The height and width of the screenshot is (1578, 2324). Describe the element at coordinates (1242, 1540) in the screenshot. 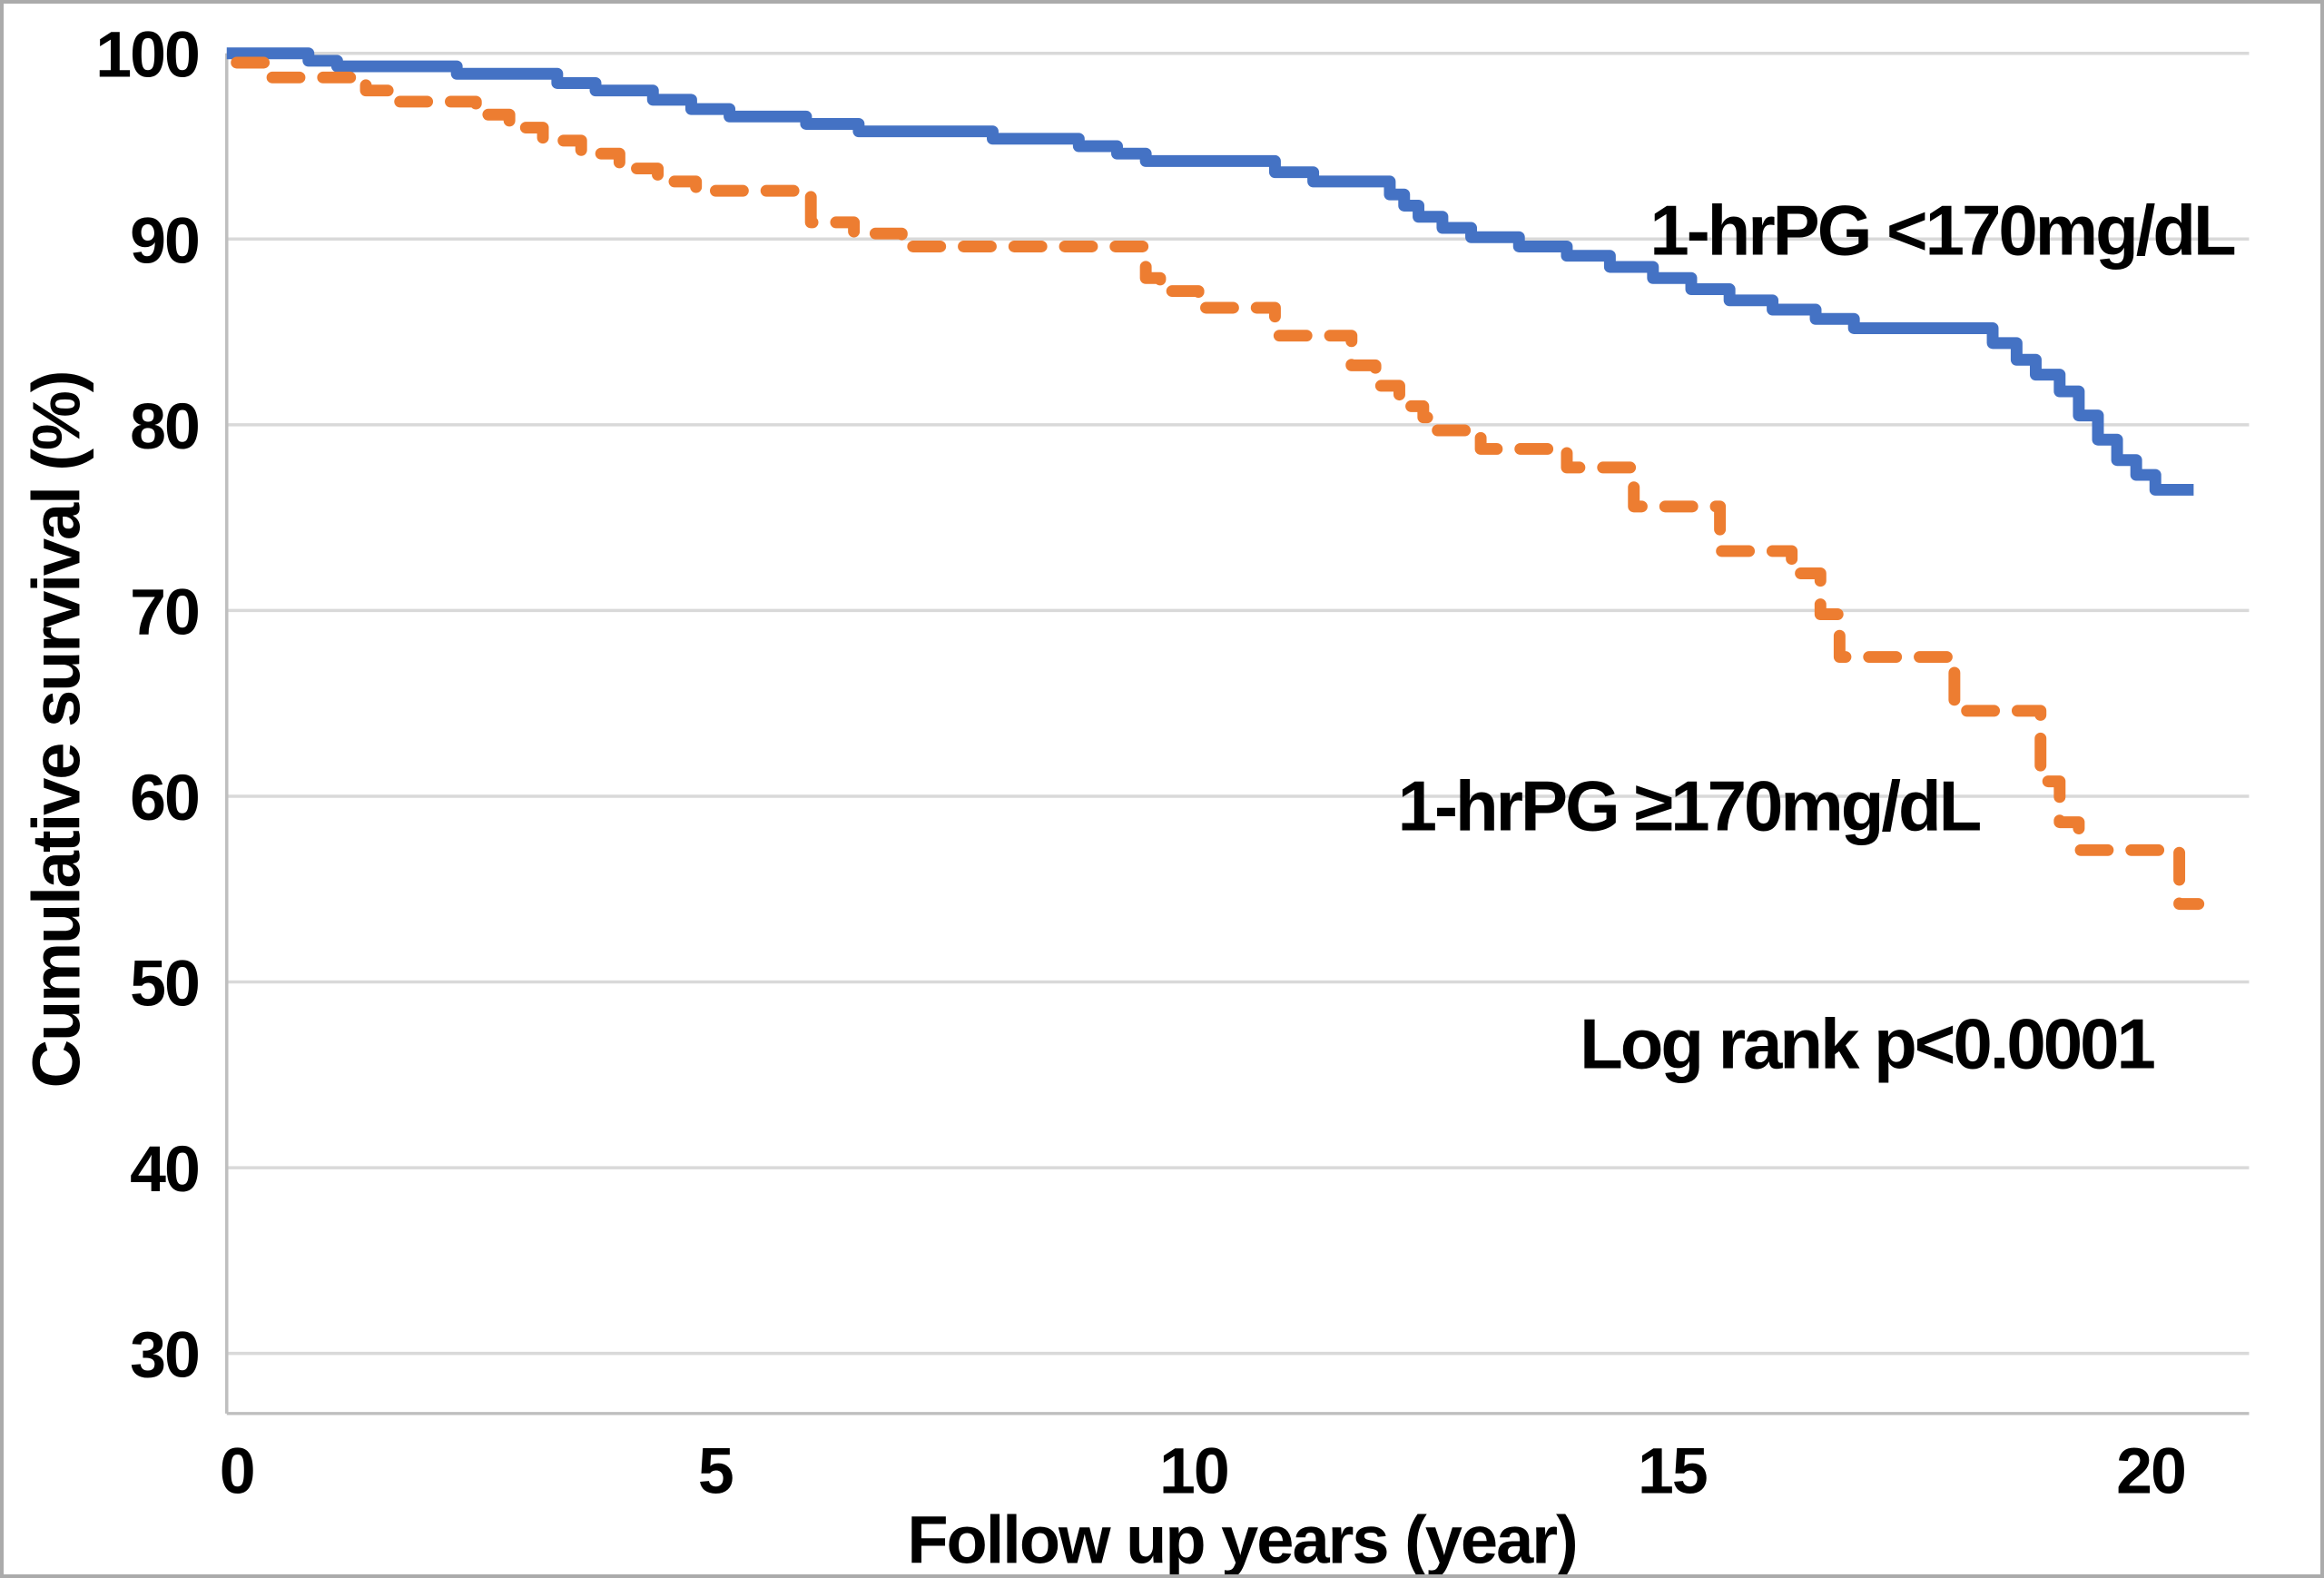

I see `x-axis-title: Follow up years (year)` at that location.